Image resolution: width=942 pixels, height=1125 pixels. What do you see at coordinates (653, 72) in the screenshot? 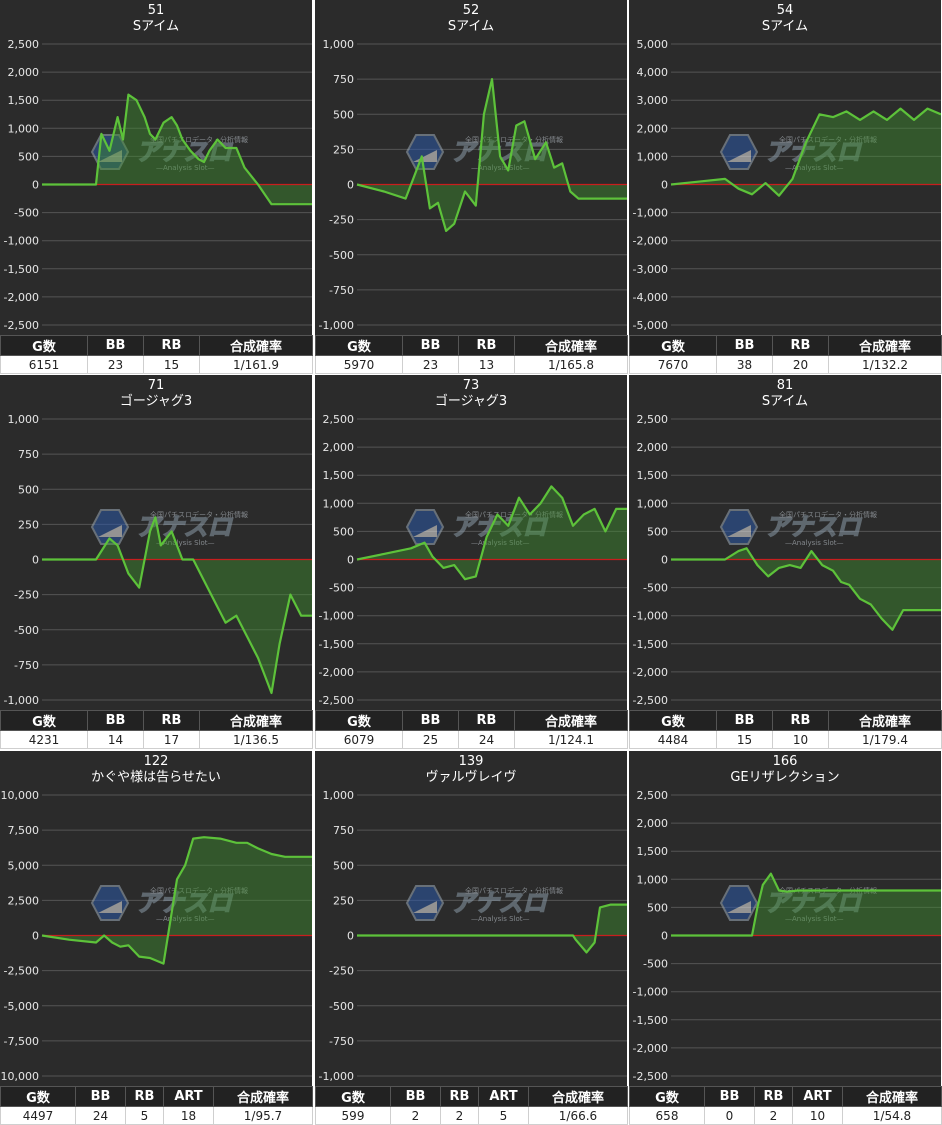
I see `y-tick-label: 4,000` at bounding box center [653, 72].